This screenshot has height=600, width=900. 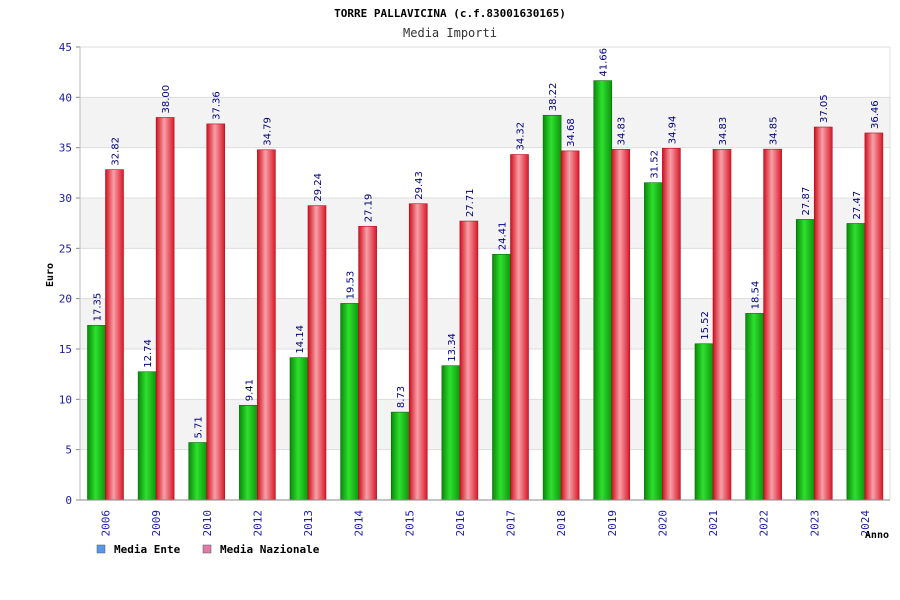 I want to click on value-label-media-nazionale-2012: 34.79, so click(x=267, y=131).